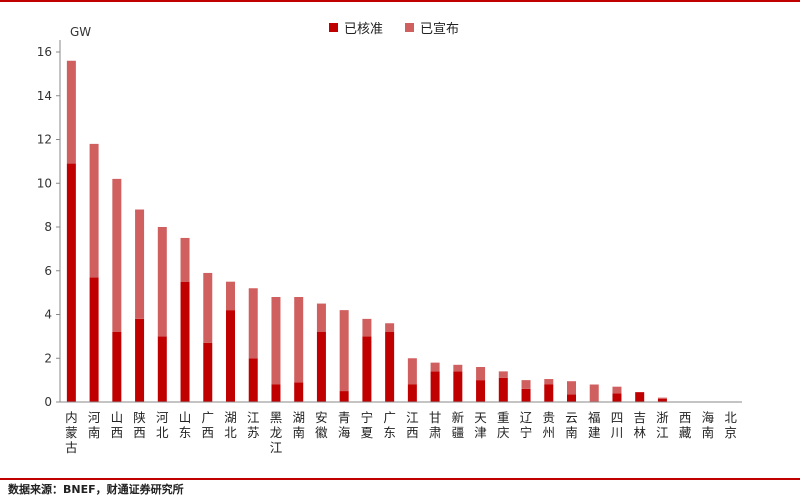 Image resolution: width=800 pixels, height=497 pixels. Describe the element at coordinates (48, 358) in the screenshot. I see `y-tick-label: 2` at that location.